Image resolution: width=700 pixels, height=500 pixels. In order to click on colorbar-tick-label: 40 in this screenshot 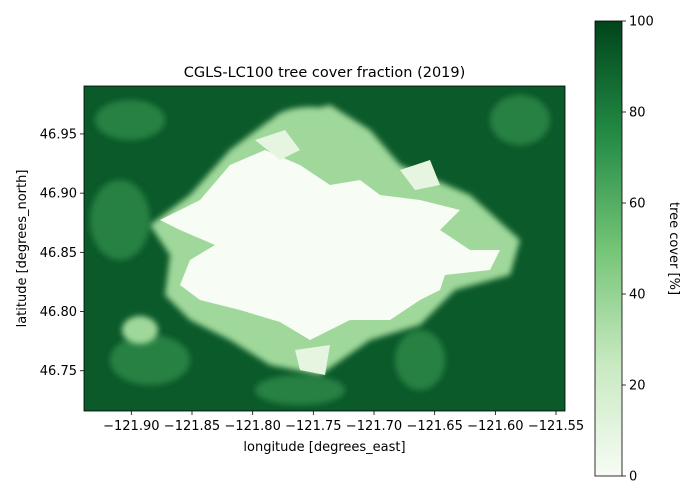, I will do `click(637, 295)`.